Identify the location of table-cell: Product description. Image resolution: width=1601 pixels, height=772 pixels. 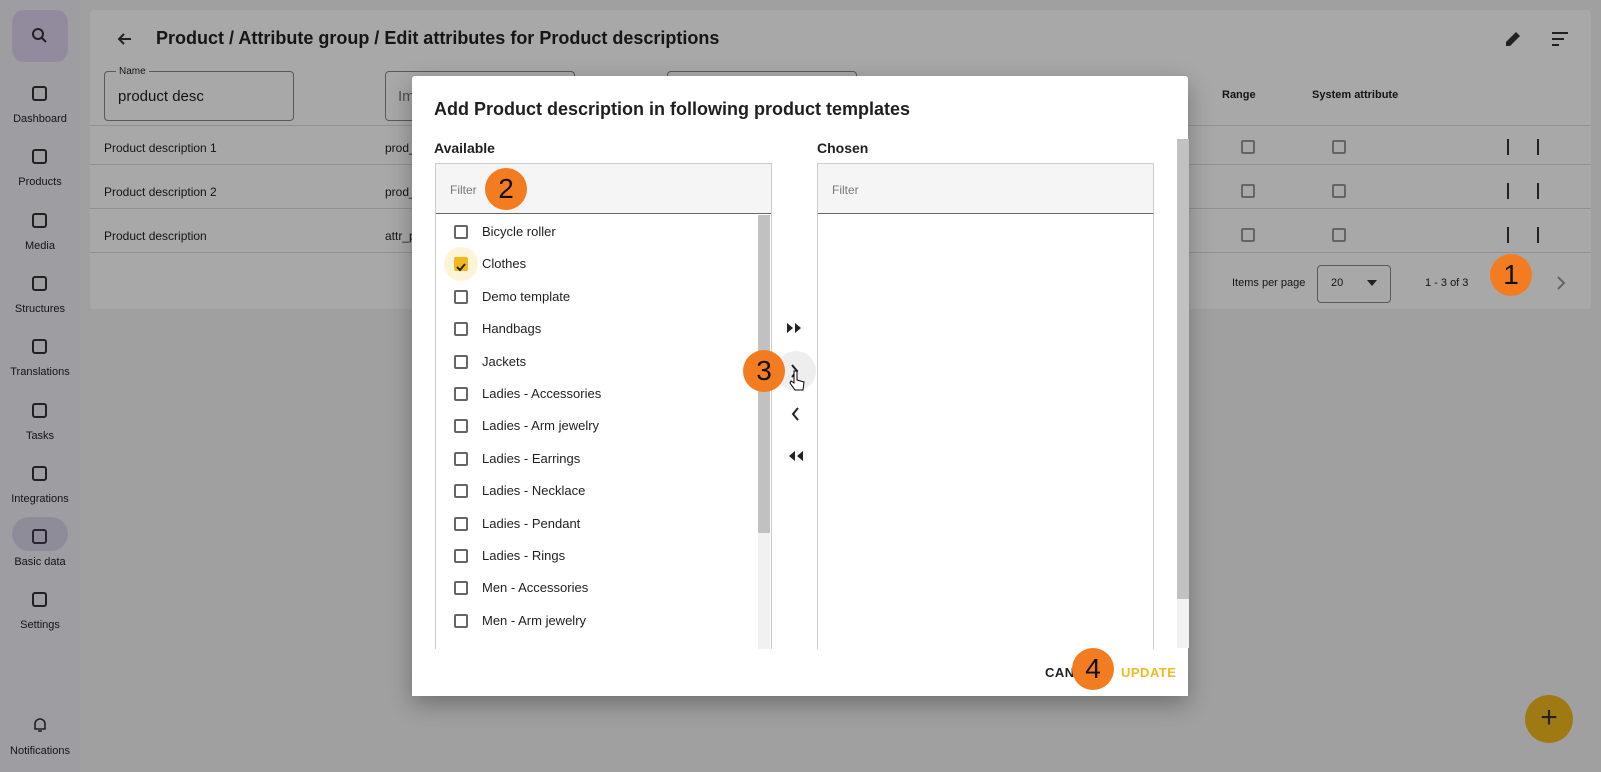
(155, 236).